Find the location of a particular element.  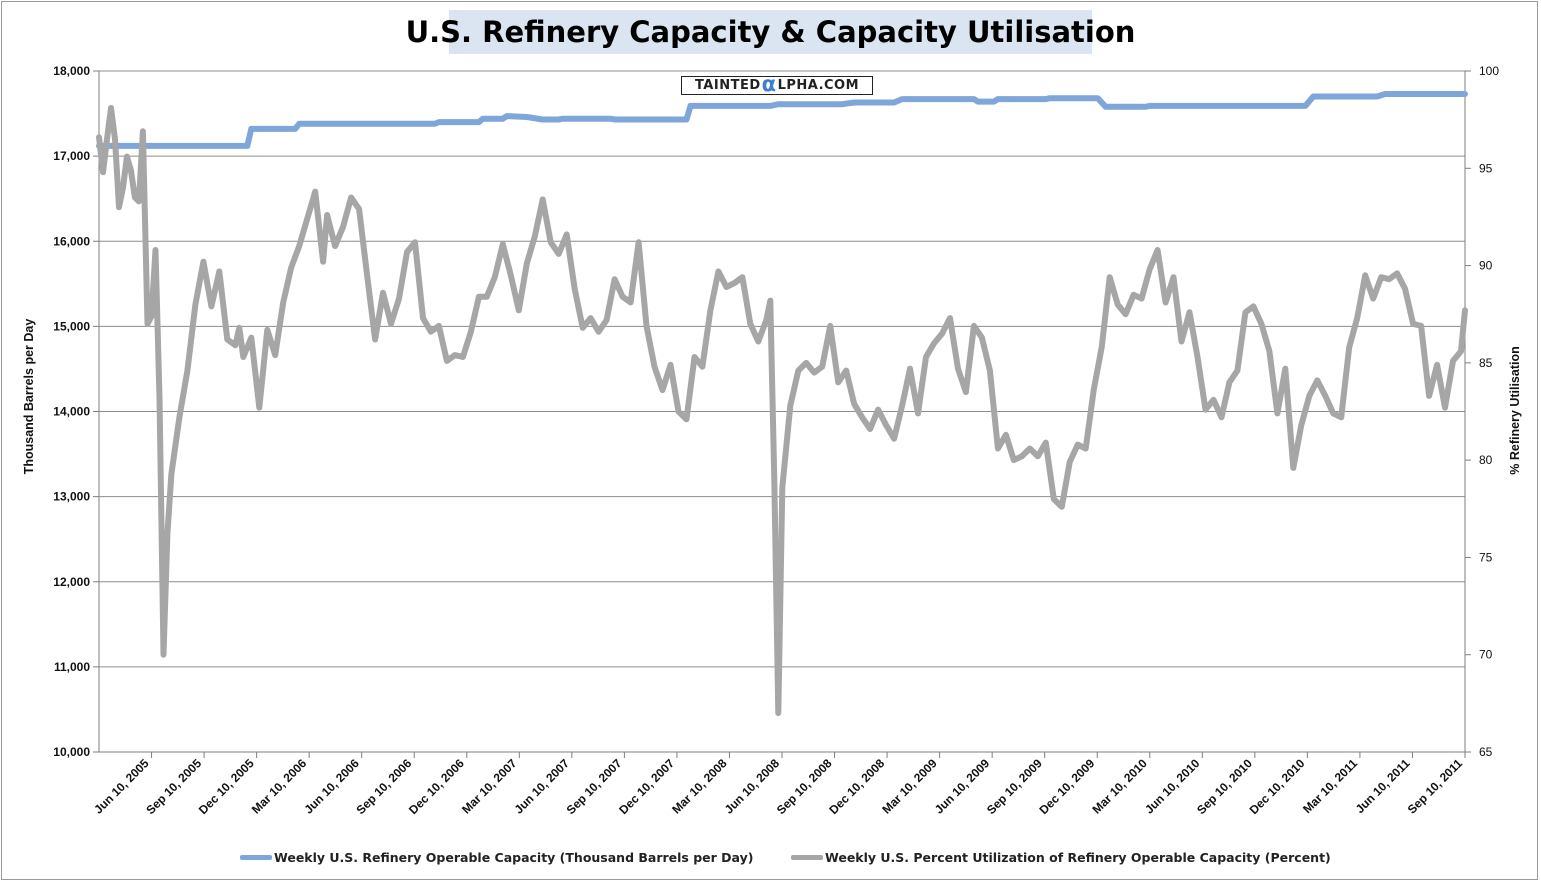

watermark-alpha-glyph: α is located at coordinates (769, 84).